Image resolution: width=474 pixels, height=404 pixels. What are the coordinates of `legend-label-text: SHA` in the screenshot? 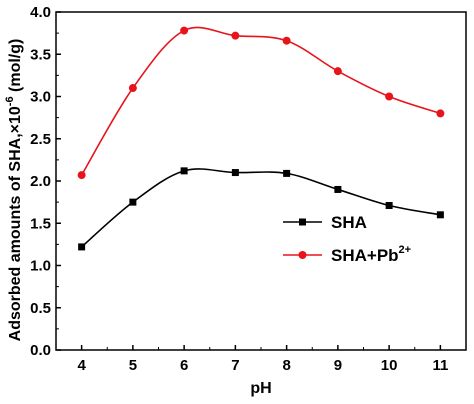 It's located at (349, 222).